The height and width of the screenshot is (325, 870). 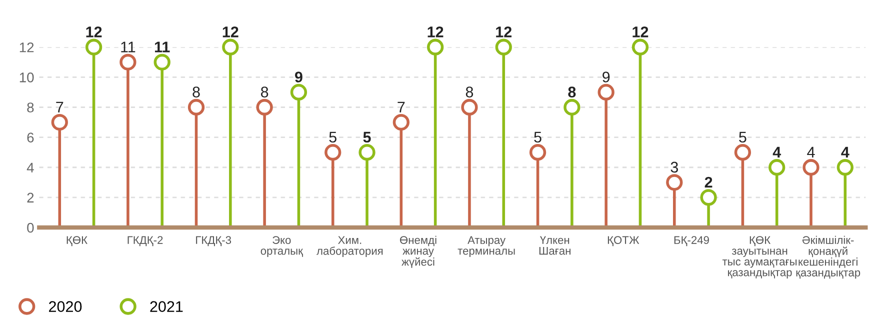 What do you see at coordinates (30, 197) in the screenshot?
I see `y-tick-label: 2` at bounding box center [30, 197].